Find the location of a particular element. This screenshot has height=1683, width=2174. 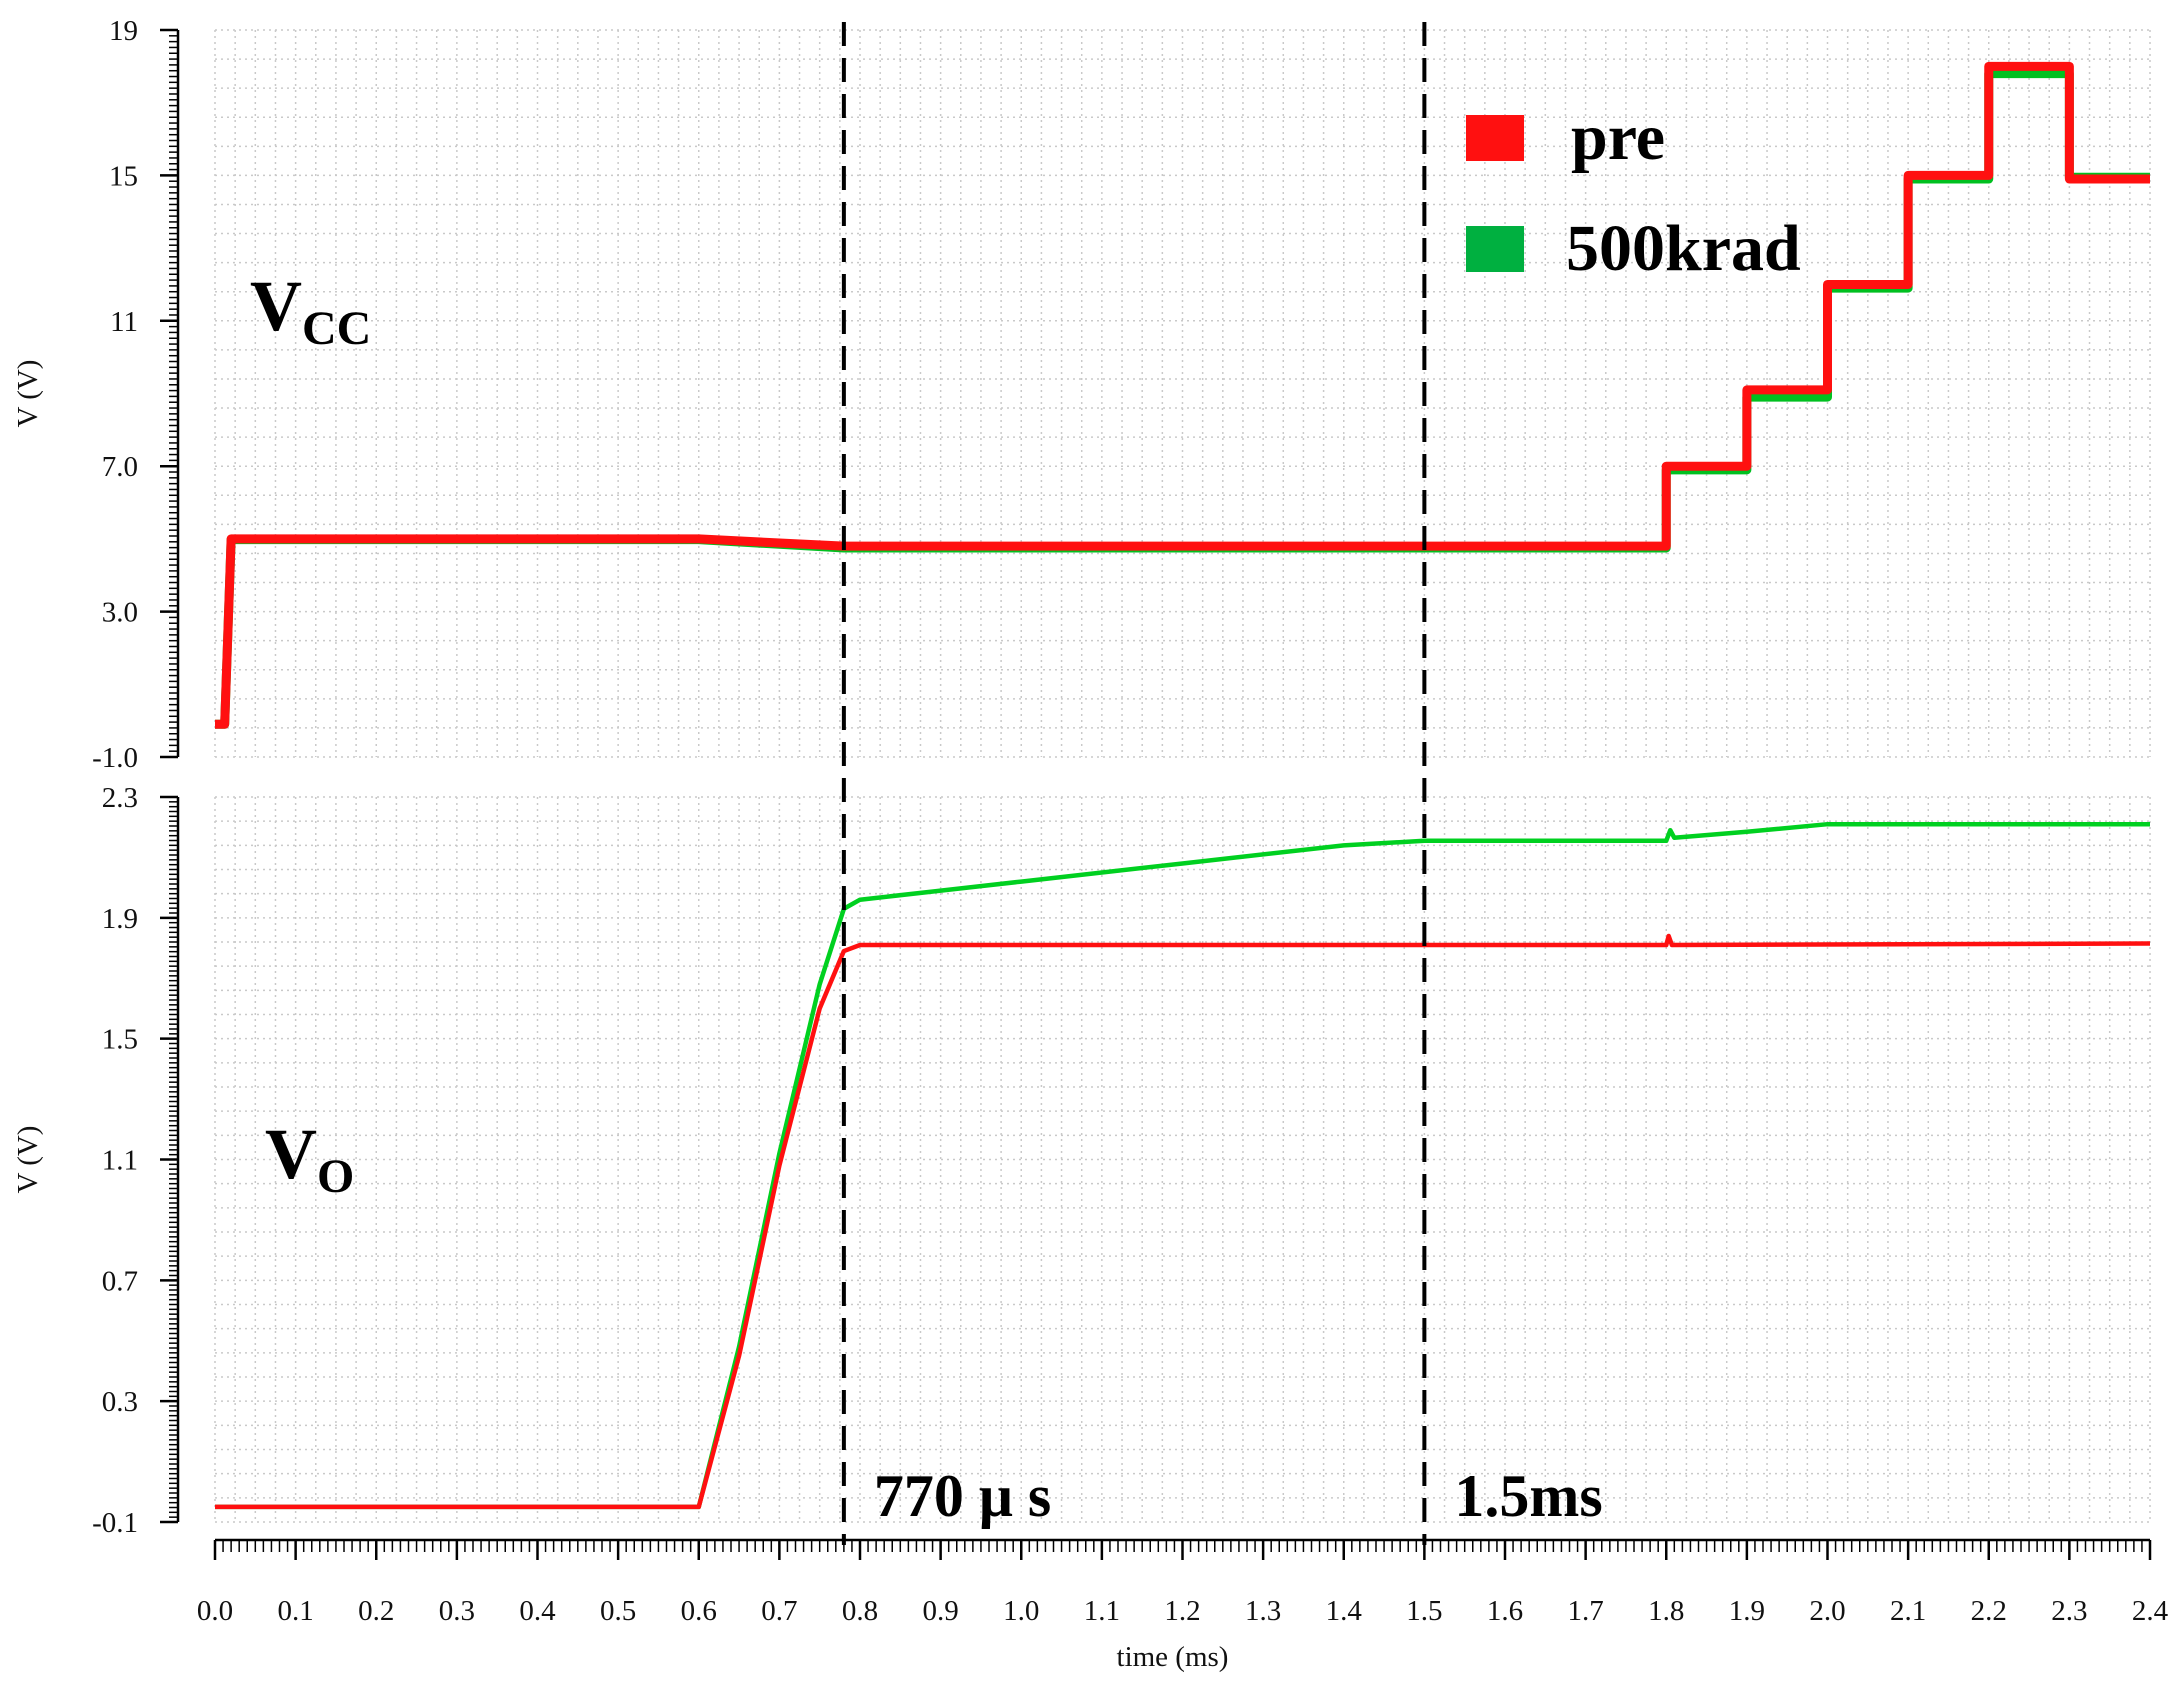

x-tick-label: 1.6 is located at coordinates (1505, 1611).